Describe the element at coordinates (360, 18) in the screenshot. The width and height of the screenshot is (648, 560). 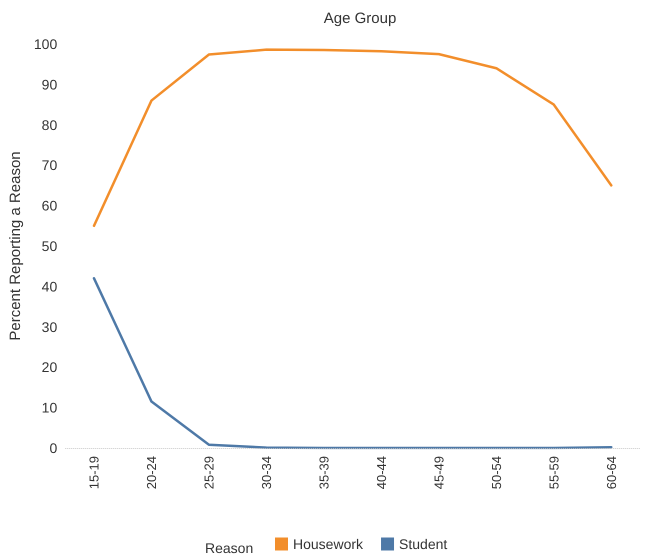
I see `x-axis-title: Age Group` at that location.